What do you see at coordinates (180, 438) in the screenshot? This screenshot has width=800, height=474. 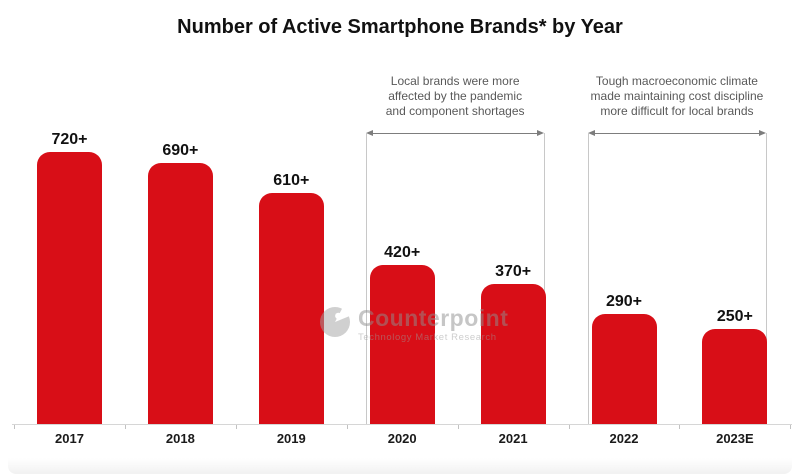 I see `x-axis-label: 2018` at bounding box center [180, 438].